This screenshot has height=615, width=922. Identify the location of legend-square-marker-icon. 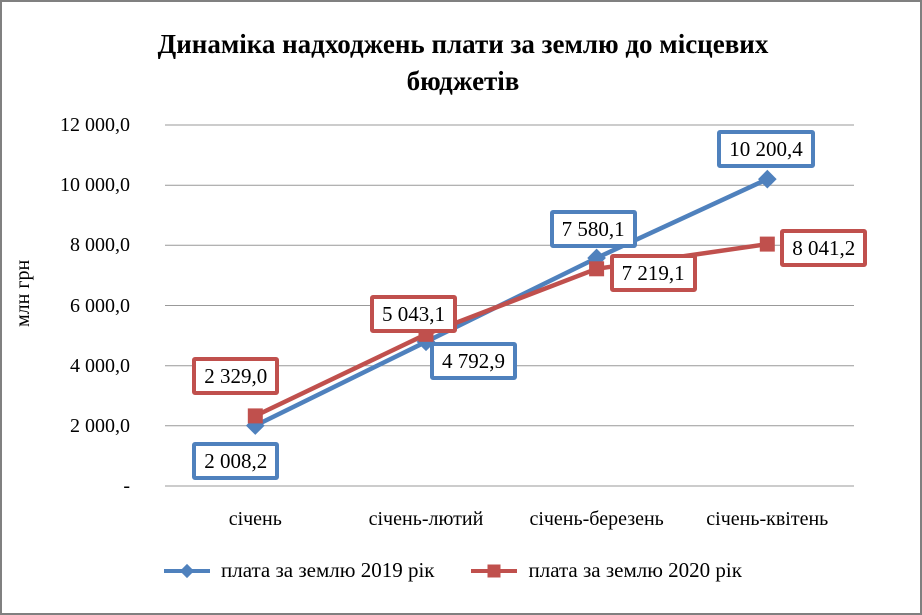
(494, 570).